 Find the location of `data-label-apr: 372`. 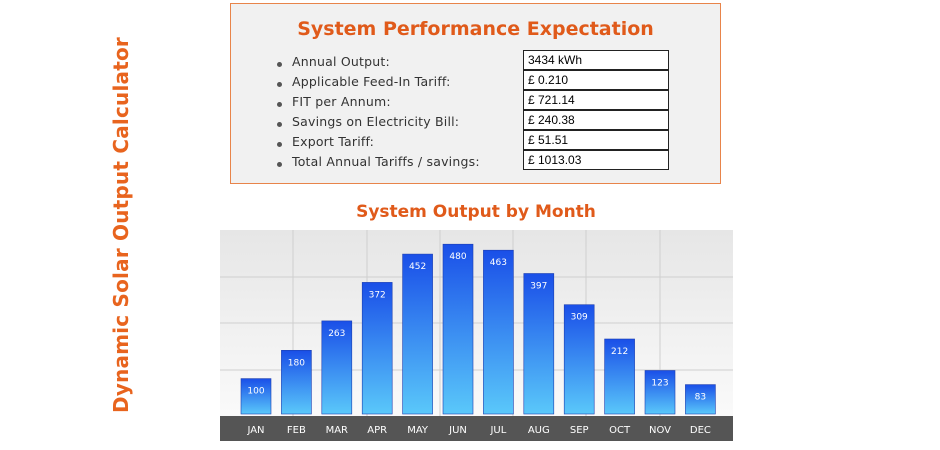

data-label-apr: 372 is located at coordinates (377, 295).